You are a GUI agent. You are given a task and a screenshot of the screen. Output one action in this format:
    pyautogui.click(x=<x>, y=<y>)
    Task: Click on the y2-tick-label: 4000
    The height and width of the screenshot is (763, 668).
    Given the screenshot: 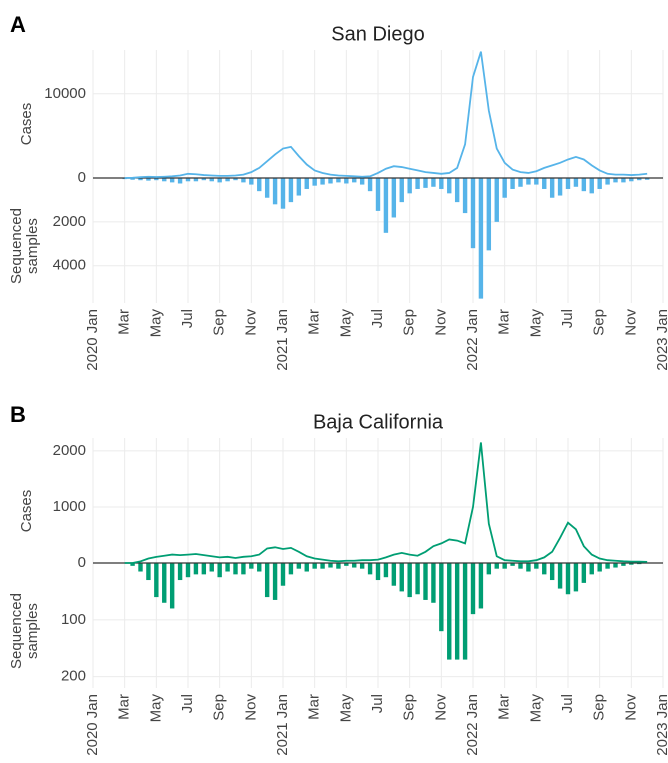 What is the action you would take?
    pyautogui.click(x=69, y=265)
    